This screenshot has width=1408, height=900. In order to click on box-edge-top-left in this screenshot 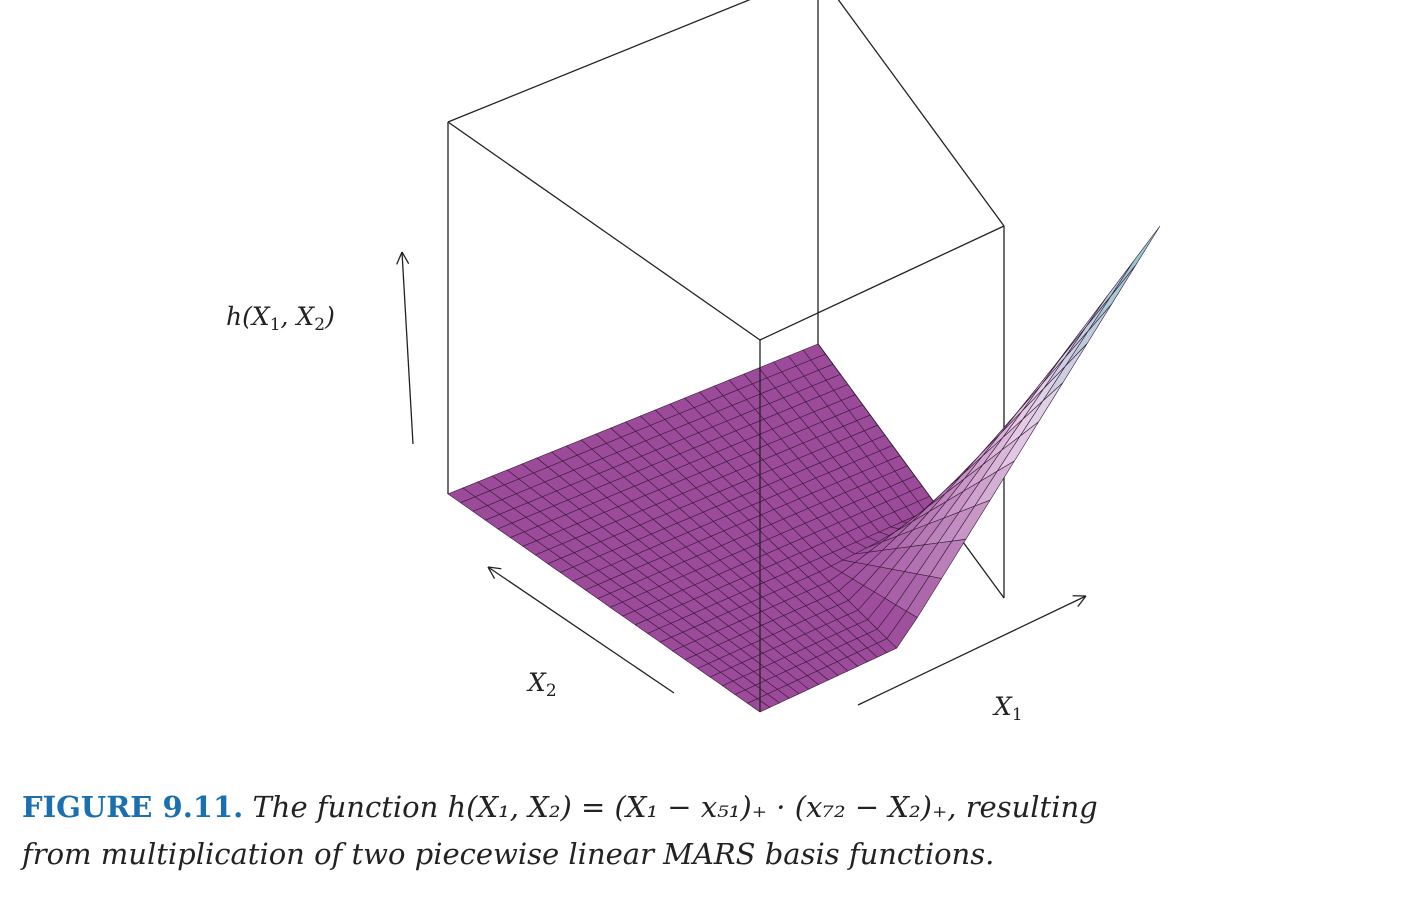, I will do `click(604, 231)`.